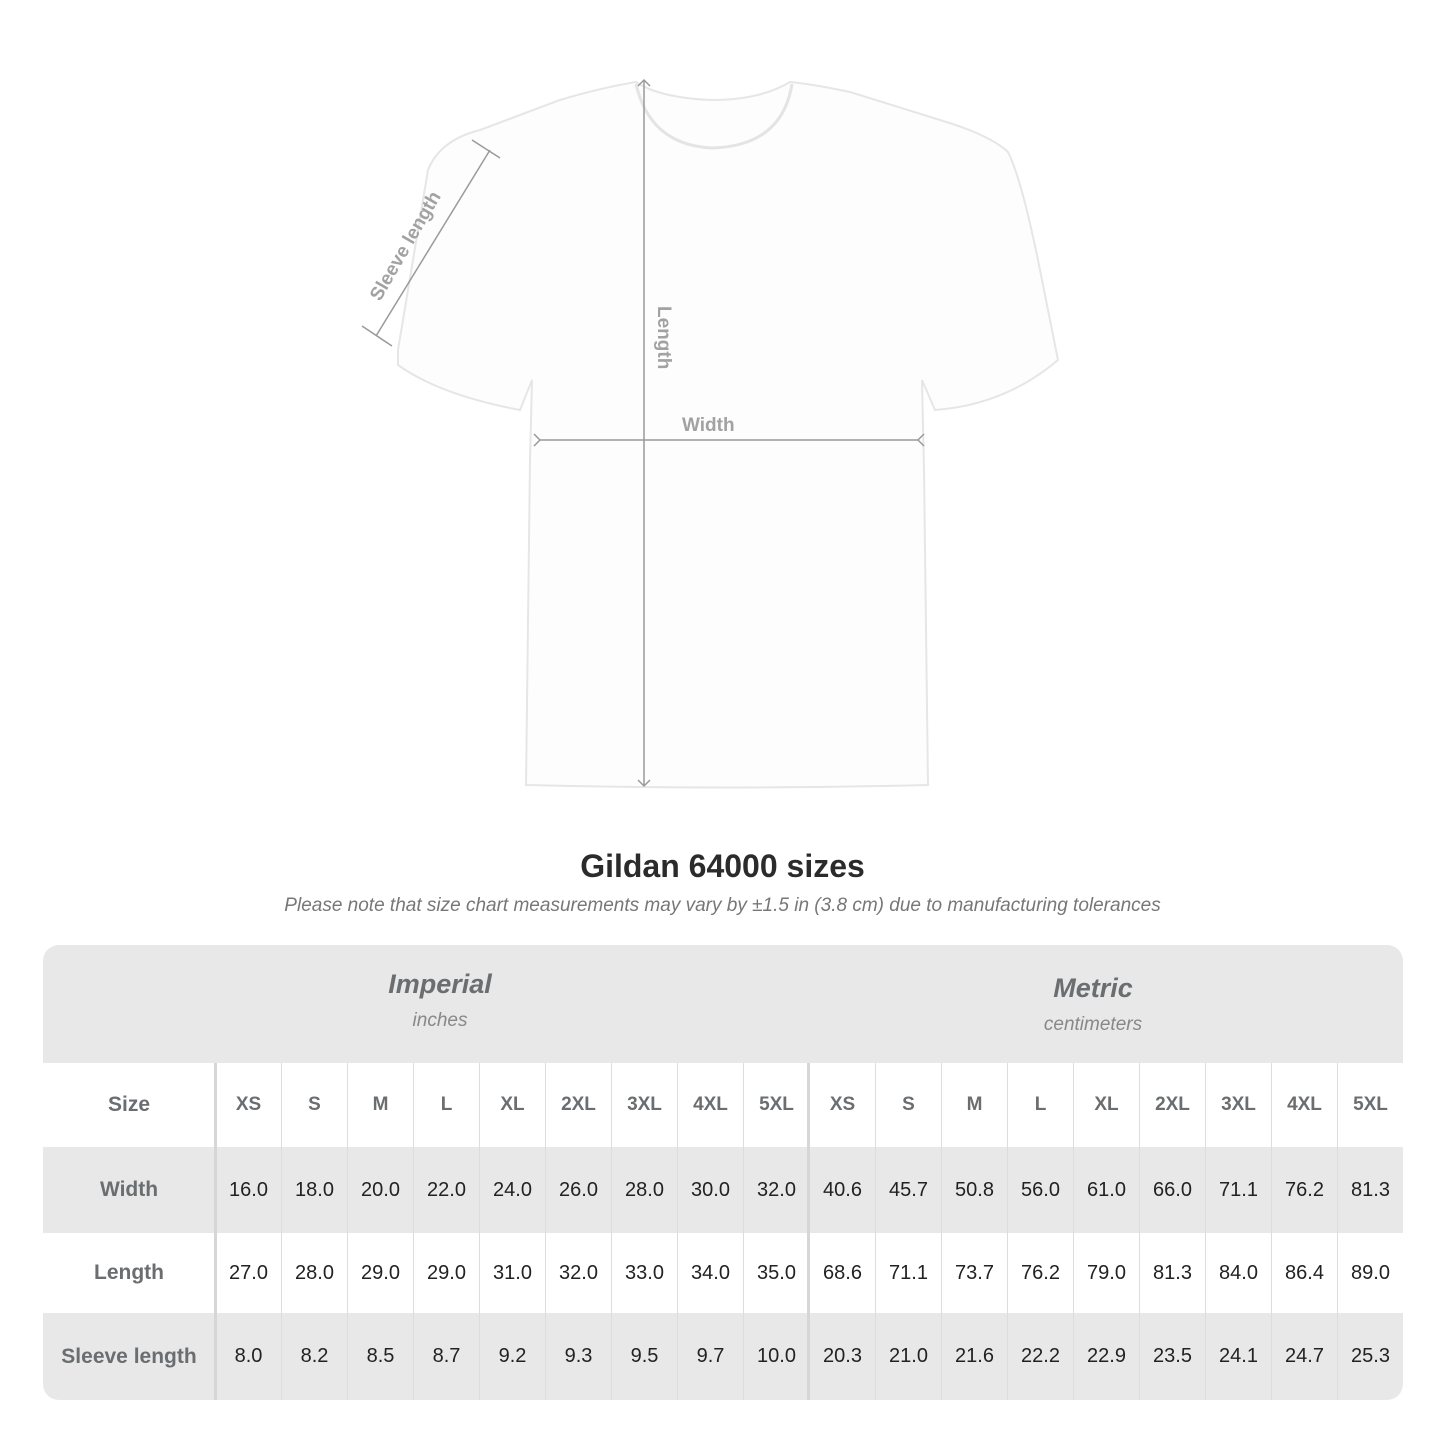 The image size is (1445, 1445). What do you see at coordinates (1093, 1024) in the screenshot?
I see `metric-unit: centimeters` at bounding box center [1093, 1024].